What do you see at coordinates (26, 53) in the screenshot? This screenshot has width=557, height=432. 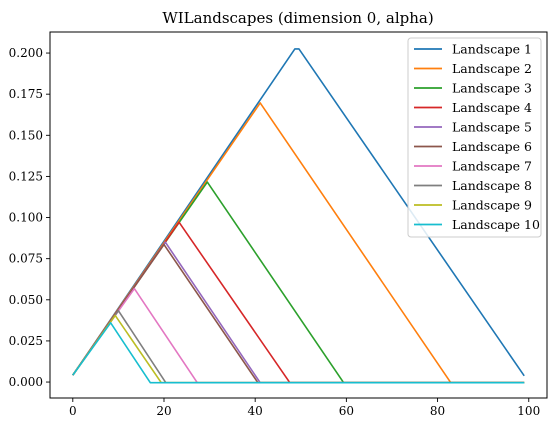 I see `y-tick-label: 0.200` at bounding box center [26, 53].